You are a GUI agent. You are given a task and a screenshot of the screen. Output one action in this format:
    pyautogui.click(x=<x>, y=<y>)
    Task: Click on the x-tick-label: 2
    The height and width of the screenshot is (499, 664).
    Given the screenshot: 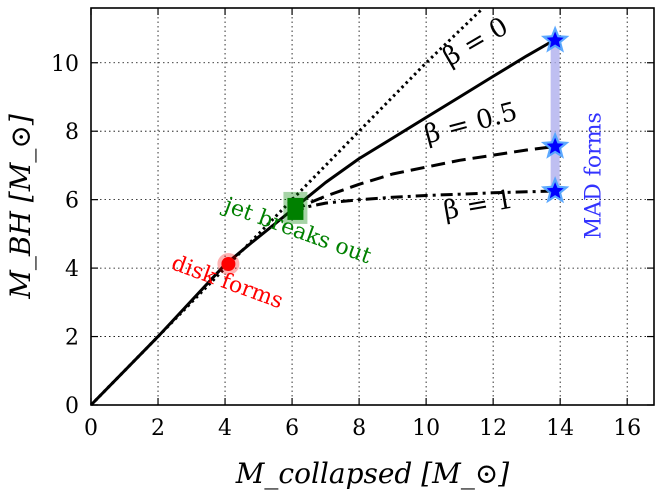 What is the action you would take?
    pyautogui.click(x=158, y=428)
    